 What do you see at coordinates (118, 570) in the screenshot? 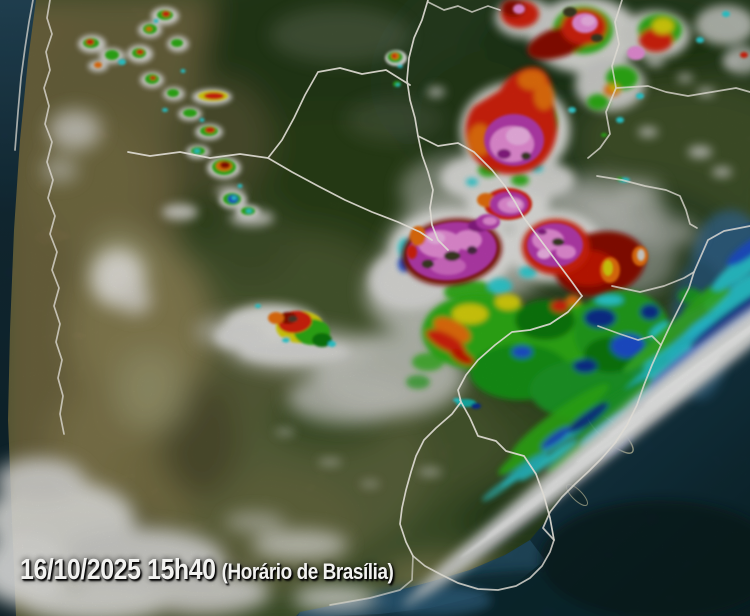
I see `timestamp-date-time: 16/10/2025 15h40` at bounding box center [118, 570].